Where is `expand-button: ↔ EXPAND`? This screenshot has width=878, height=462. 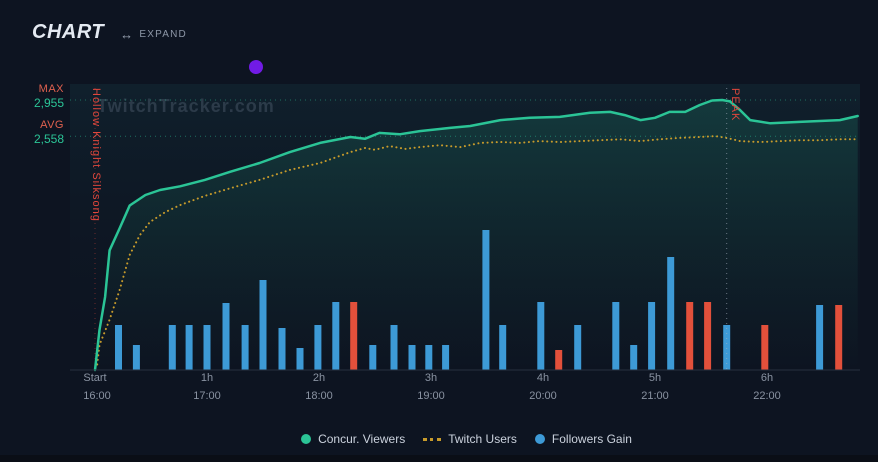
expand-button: ↔ EXPAND is located at coordinates (153, 36).